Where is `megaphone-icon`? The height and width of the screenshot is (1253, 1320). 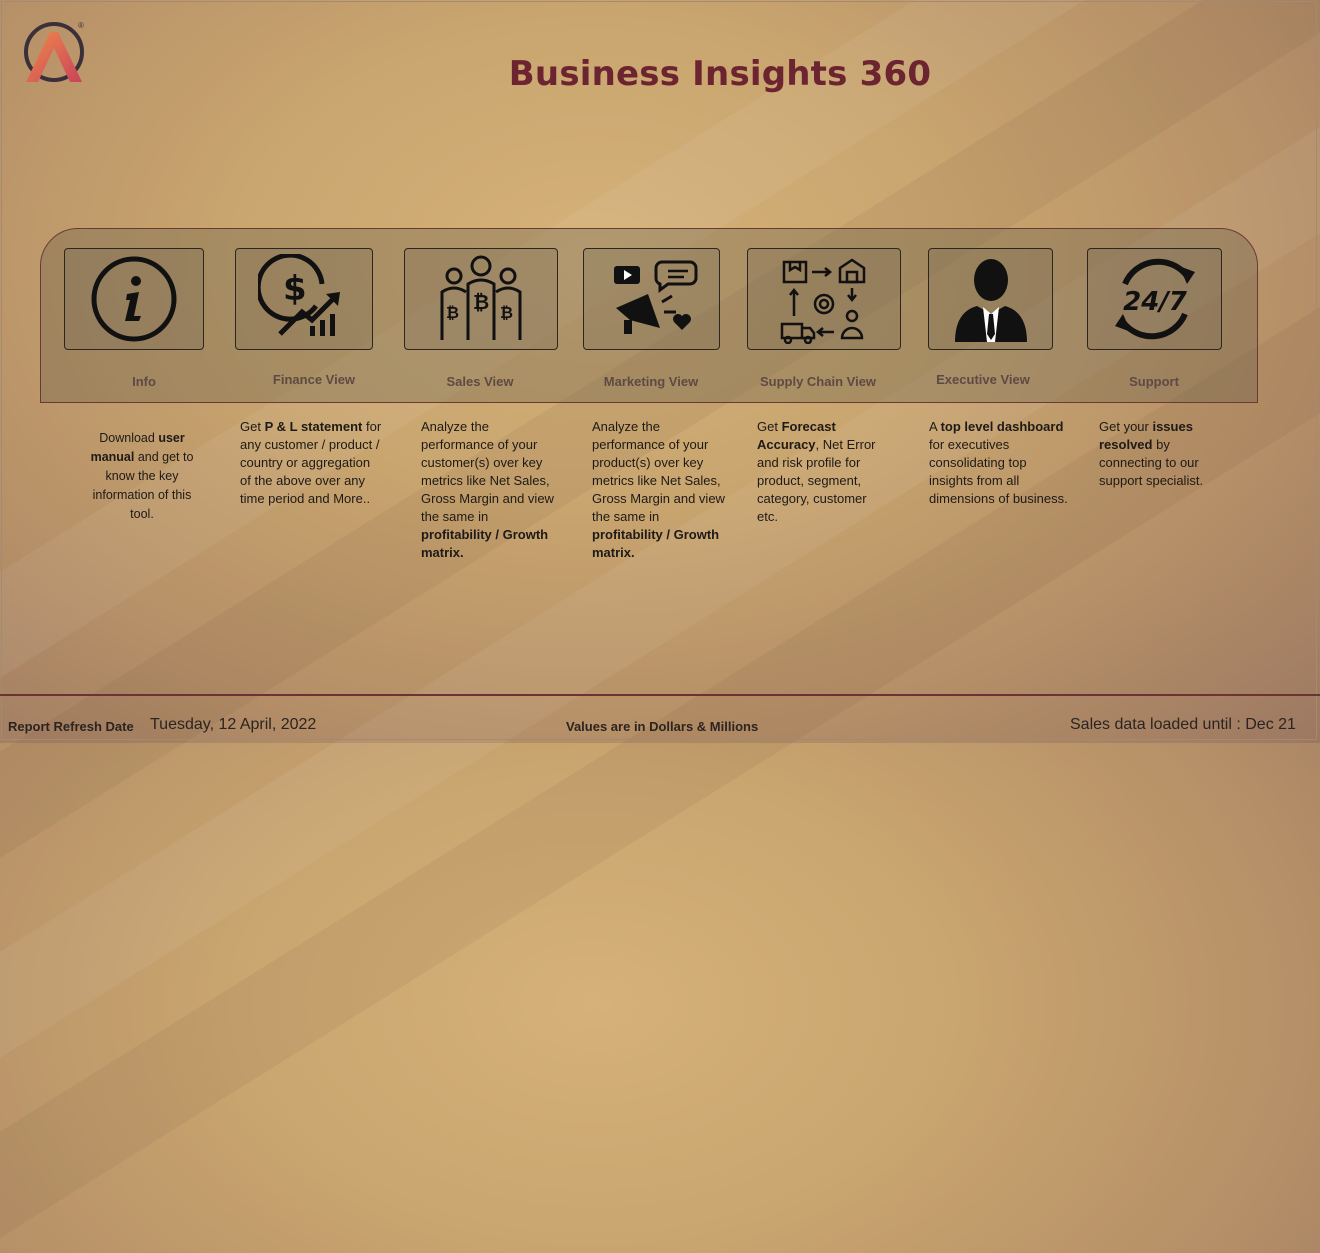 megaphone-icon is located at coordinates (655, 297).